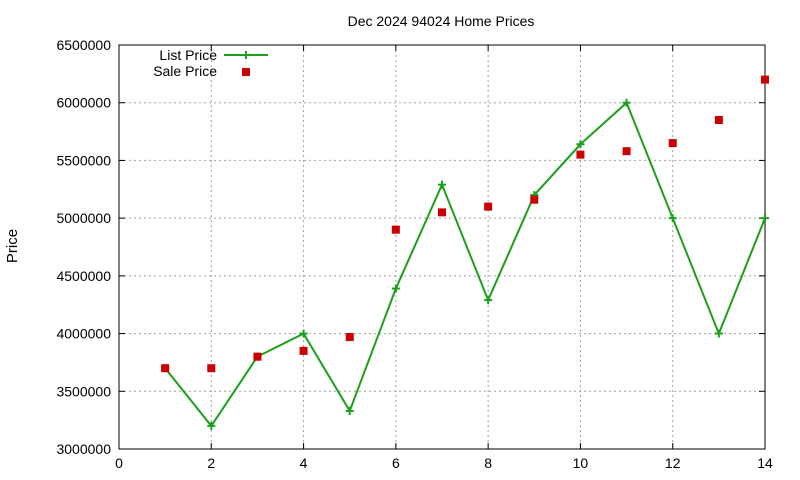  I want to click on legend-marker-list-price, so click(246, 55).